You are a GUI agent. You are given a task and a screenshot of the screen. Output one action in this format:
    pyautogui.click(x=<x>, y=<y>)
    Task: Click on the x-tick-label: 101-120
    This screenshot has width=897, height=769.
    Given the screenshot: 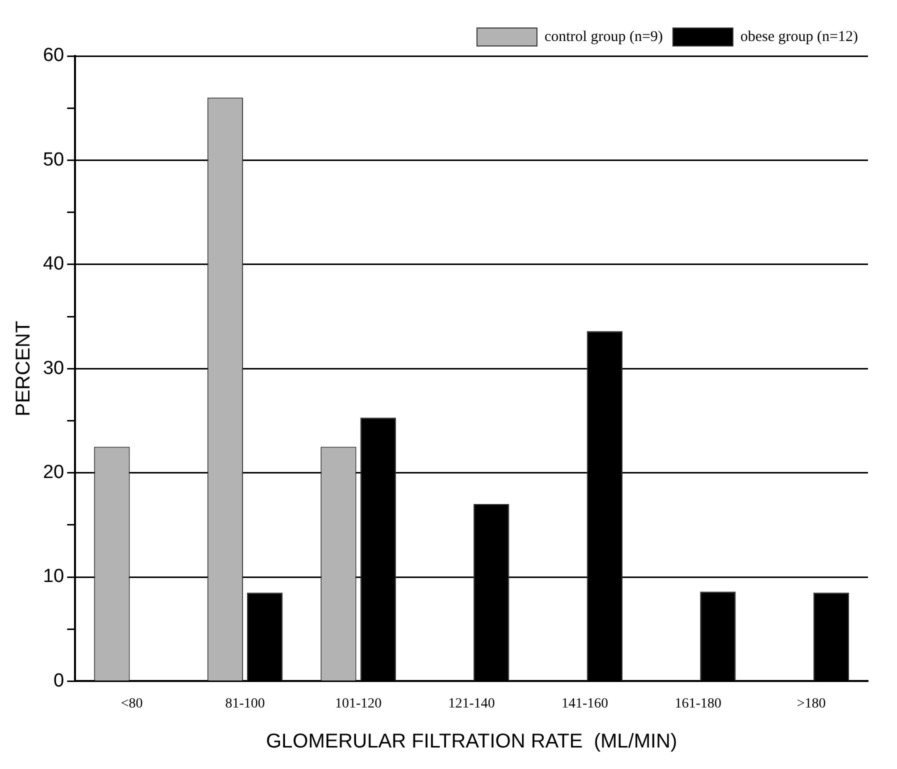 What is the action you would take?
    pyautogui.click(x=358, y=704)
    